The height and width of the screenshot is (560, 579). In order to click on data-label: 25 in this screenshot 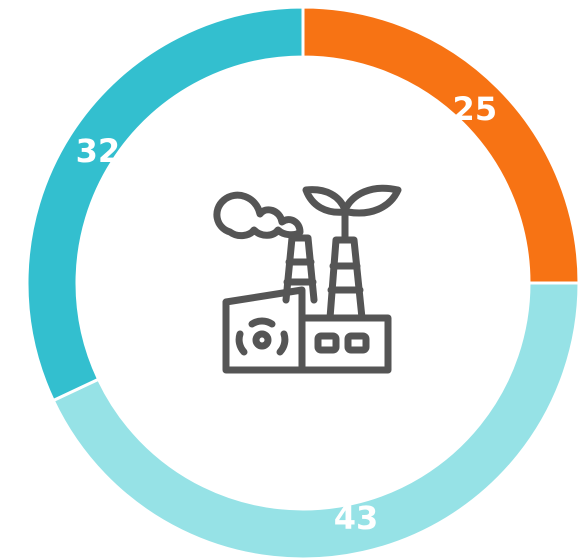, I will do `click(475, 109)`.